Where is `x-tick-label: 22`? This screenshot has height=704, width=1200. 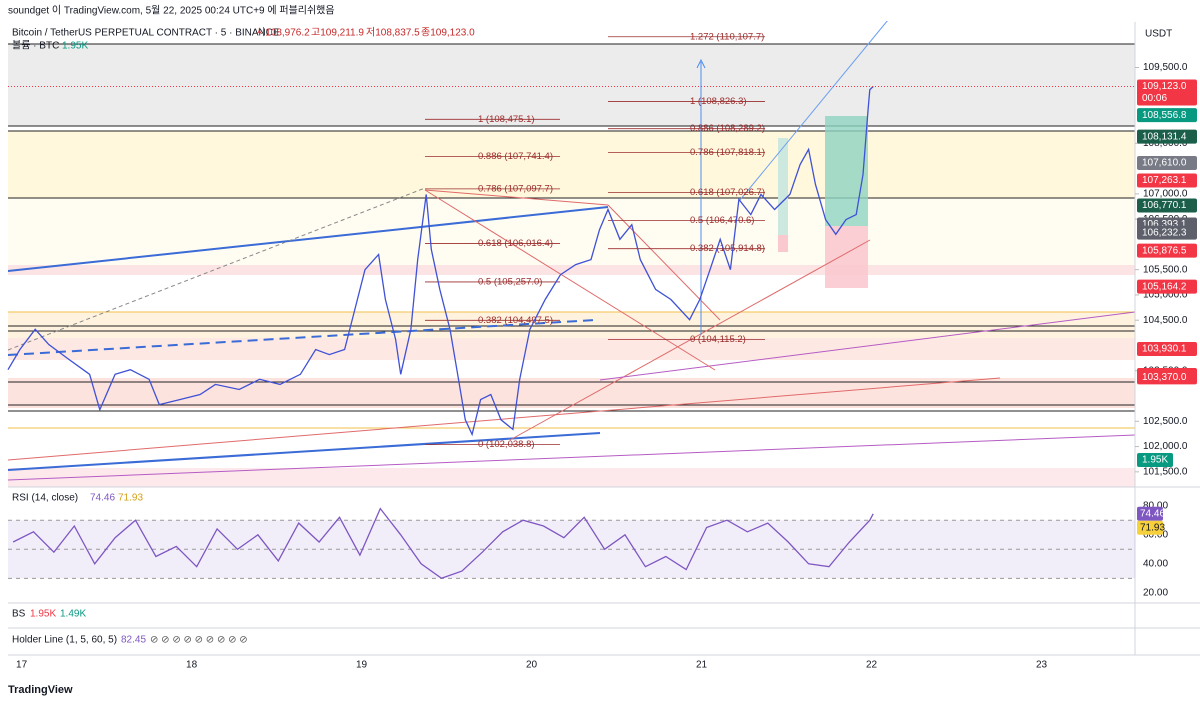 x-tick-label: 22 is located at coordinates (872, 665).